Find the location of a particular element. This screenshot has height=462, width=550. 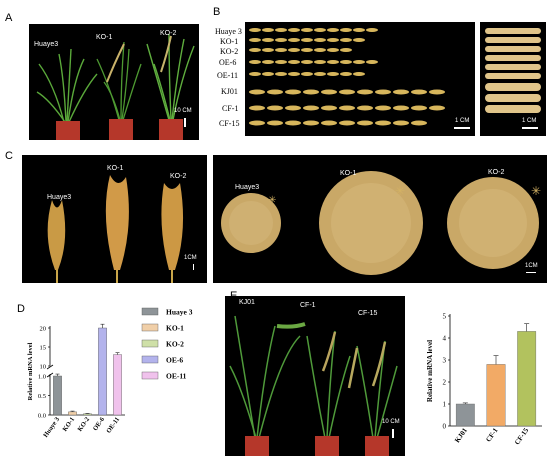

scale-label-c-left: 1CM is located at coordinates (190, 258).